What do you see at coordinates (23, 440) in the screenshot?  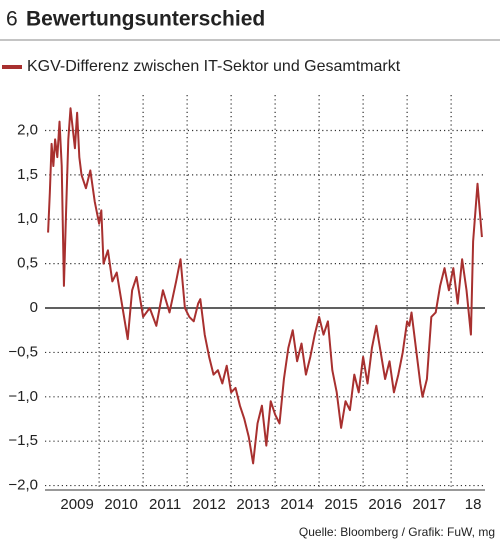 I see `y-tick-label: −1,5` at bounding box center [23, 440].